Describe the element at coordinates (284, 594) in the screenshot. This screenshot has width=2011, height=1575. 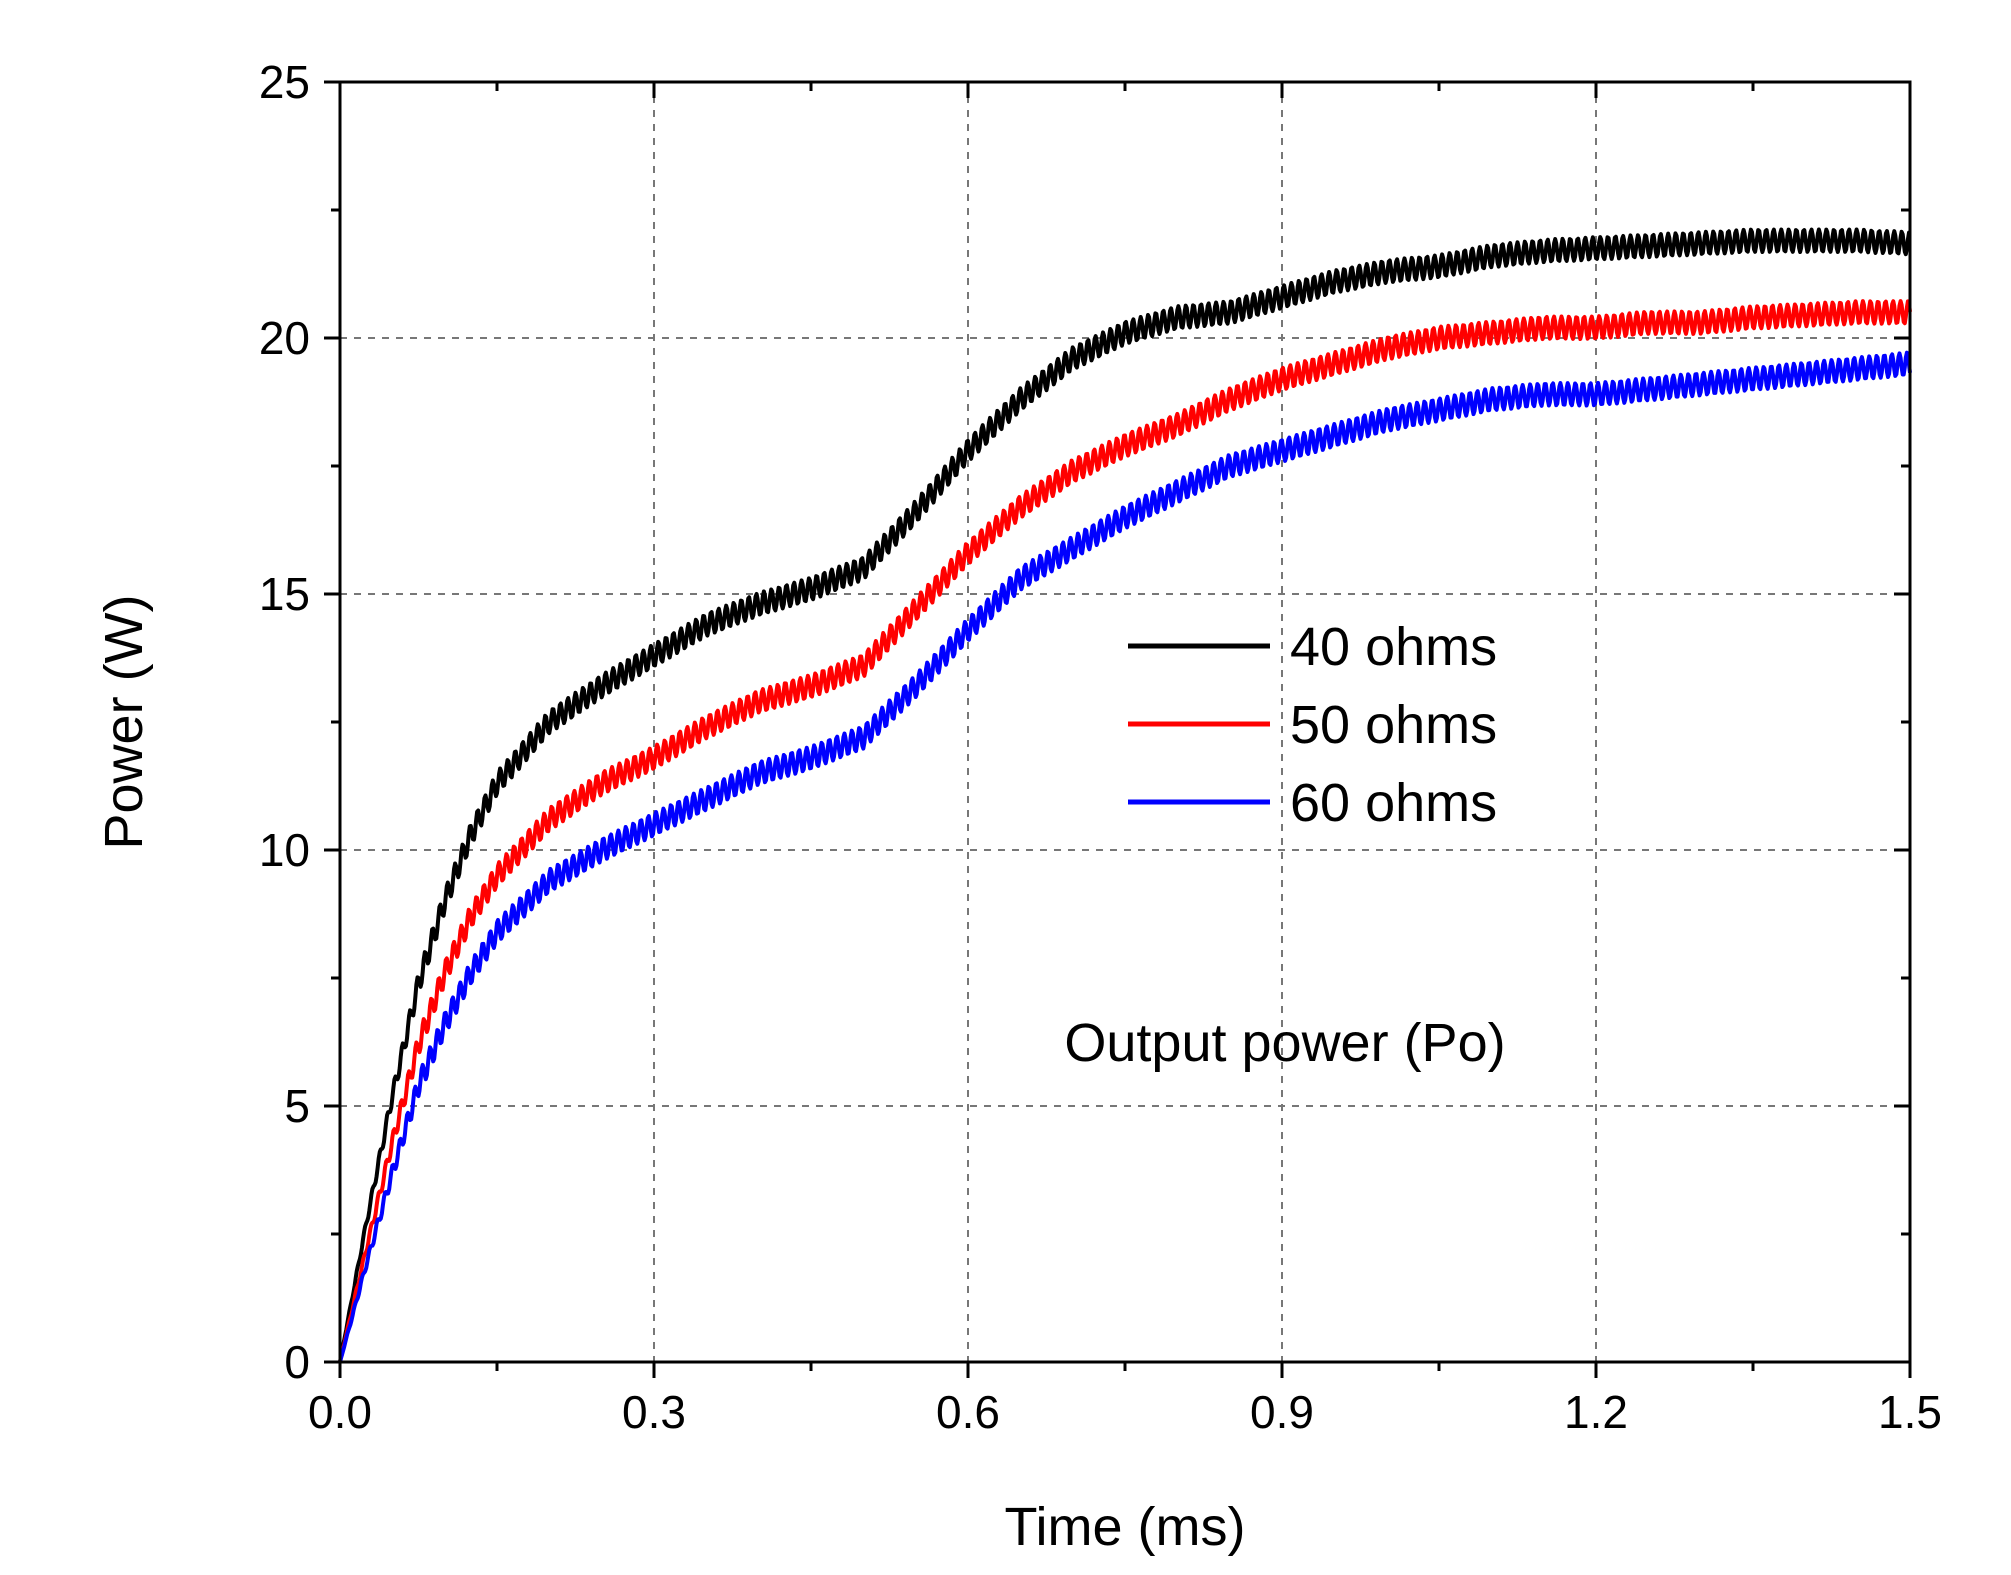
I see `y-tick-label: 15` at that location.